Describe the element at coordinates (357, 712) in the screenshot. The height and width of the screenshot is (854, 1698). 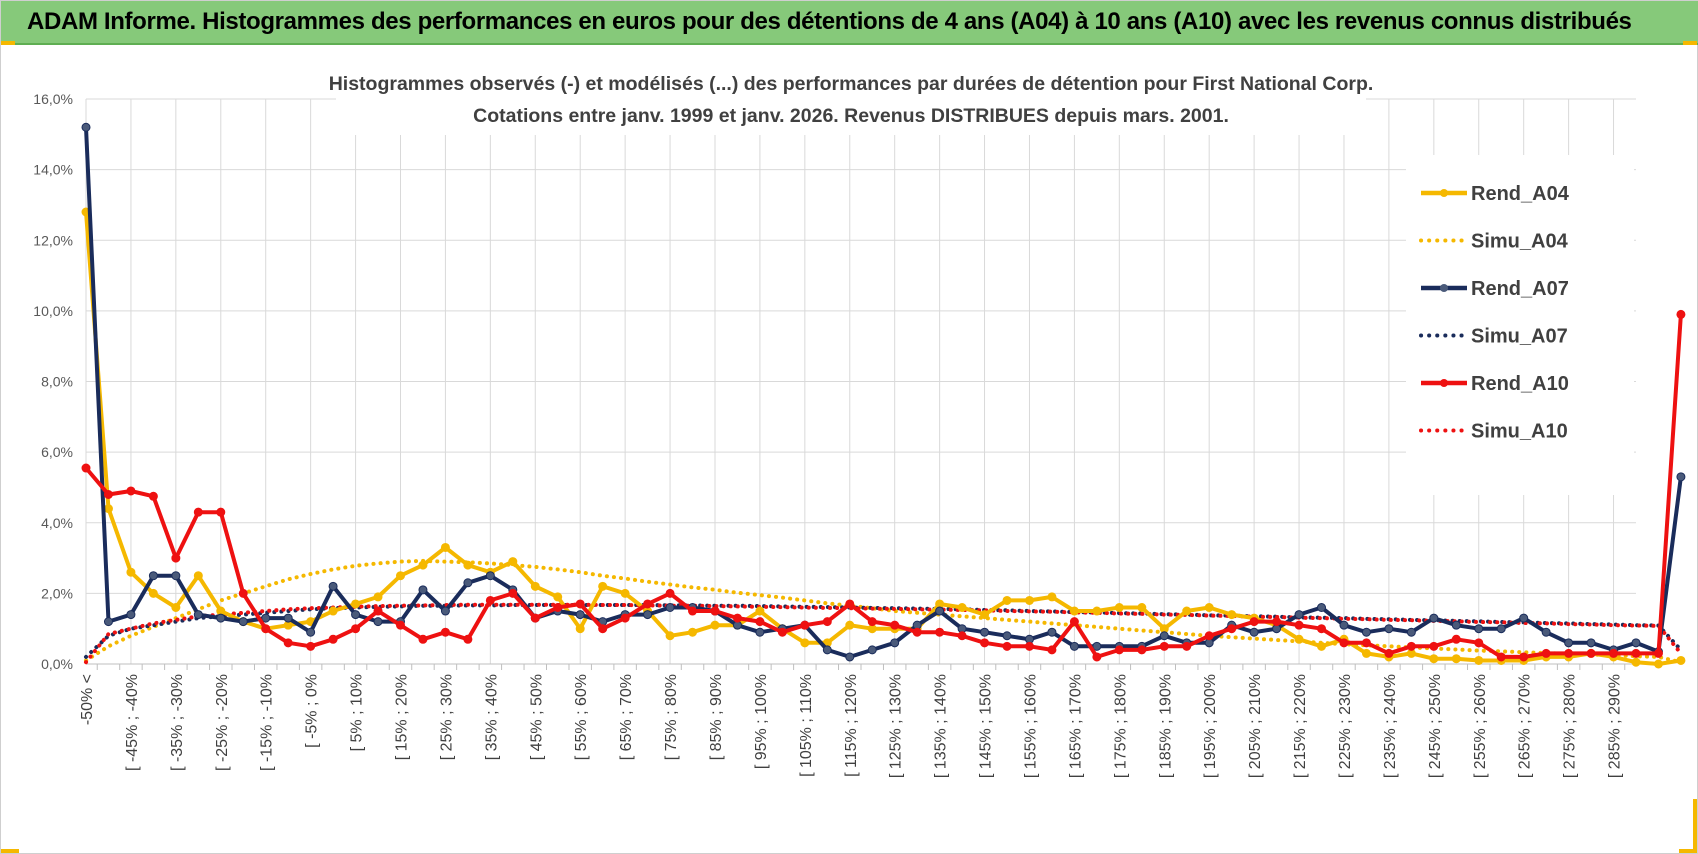
I see `x-tick-label: [ 5% ; 10%` at that location.